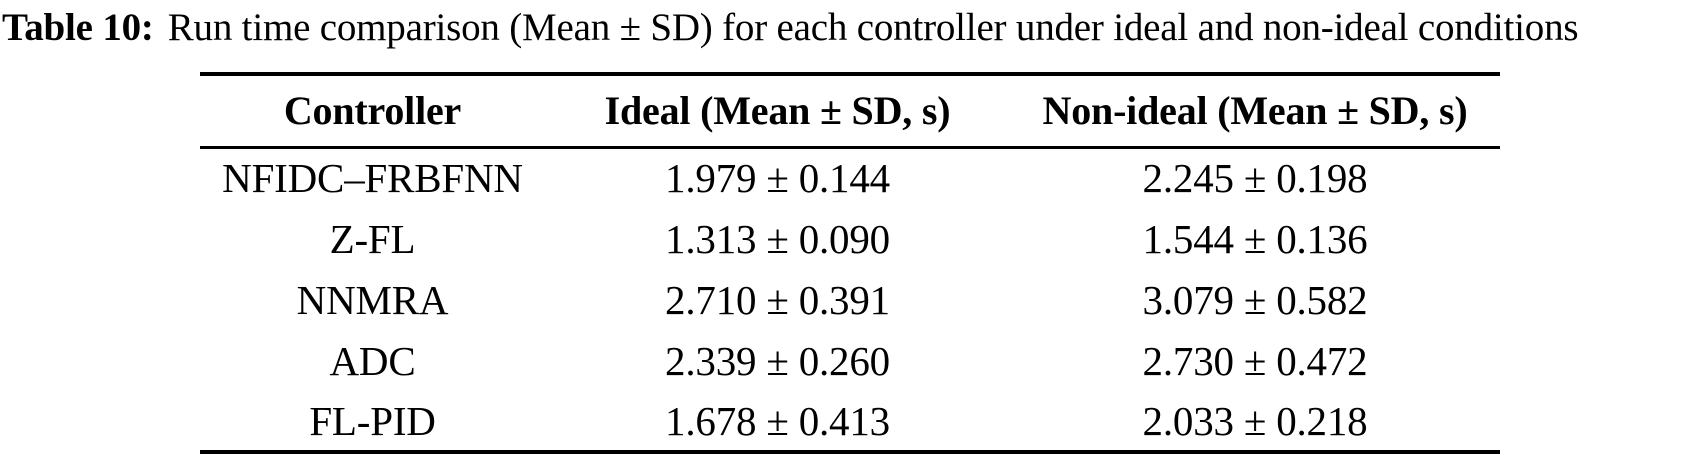 This screenshot has height=457, width=1702. I want to click on cell-non-ideal: 2.245 ± 0.198, so click(1255, 178).